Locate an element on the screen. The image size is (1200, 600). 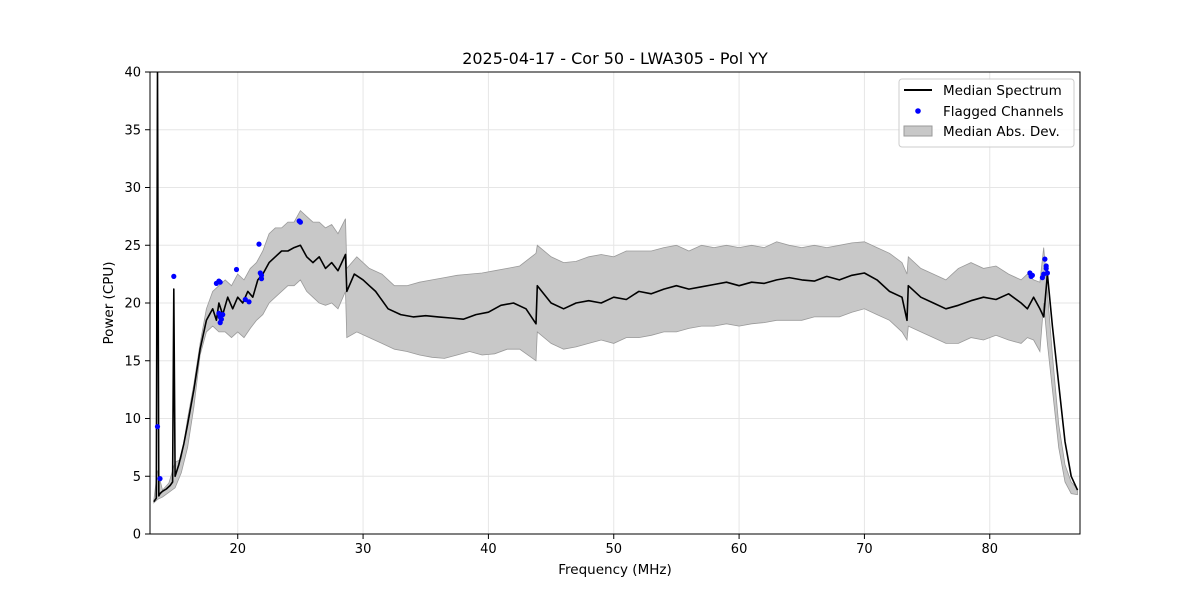
x-tick-label: 40 is located at coordinates (488, 549).